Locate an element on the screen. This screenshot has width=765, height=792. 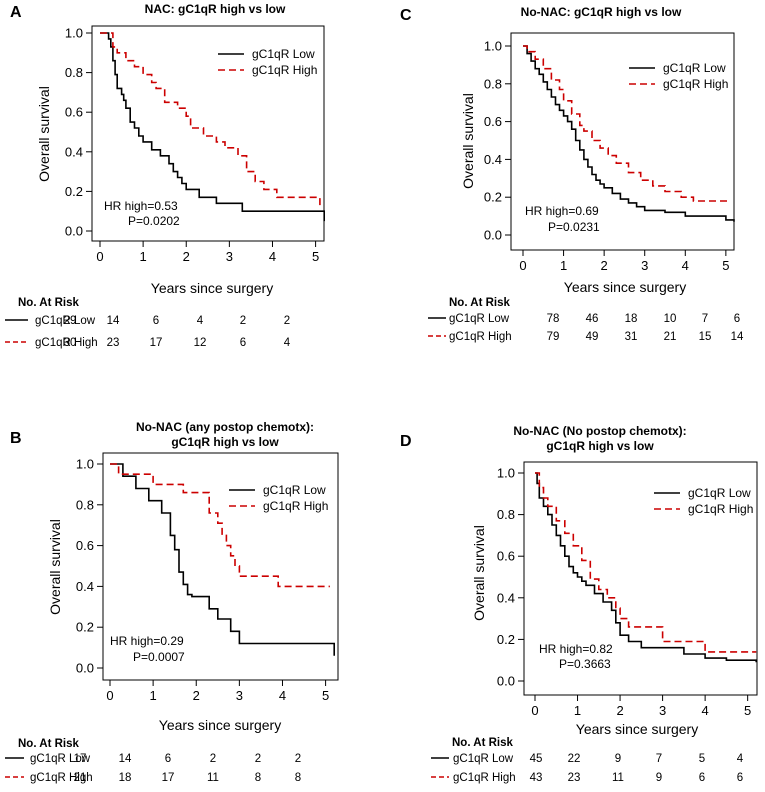
plot-frame is located at coordinates (622, 141).